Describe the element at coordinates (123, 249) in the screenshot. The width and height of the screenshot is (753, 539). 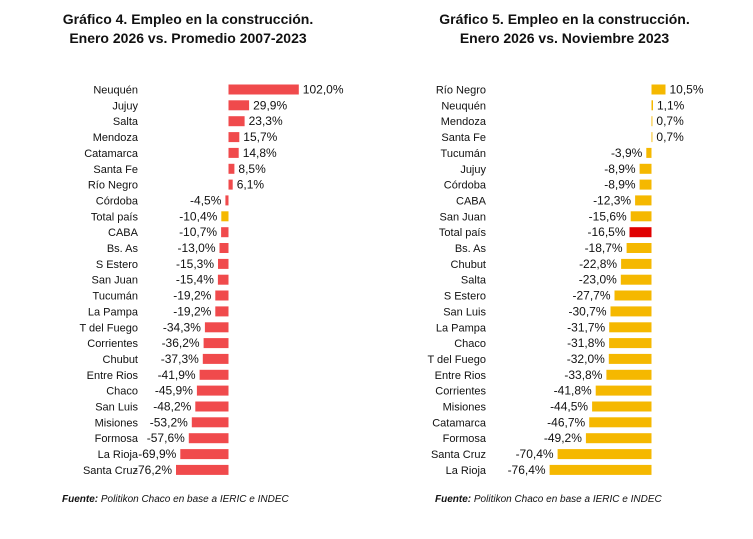
I see `category-label-bs-as: Bs. As` at that location.